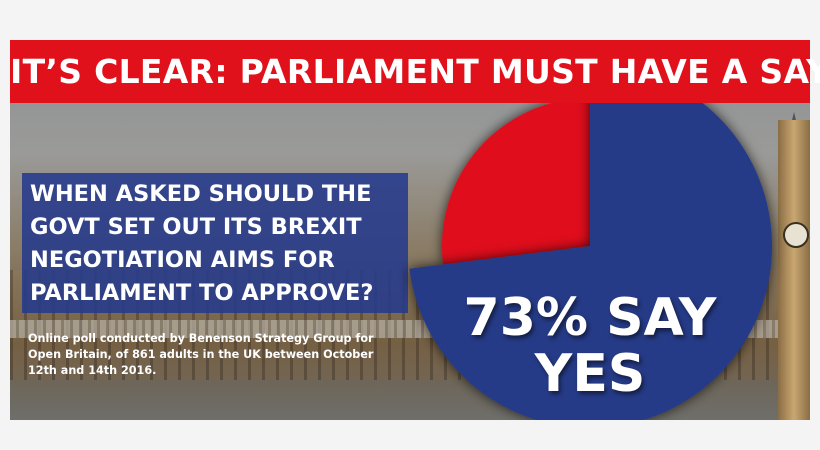 This screenshot has height=450, width=820. Describe the element at coordinates (796, 235) in the screenshot. I see `clock-face` at that location.